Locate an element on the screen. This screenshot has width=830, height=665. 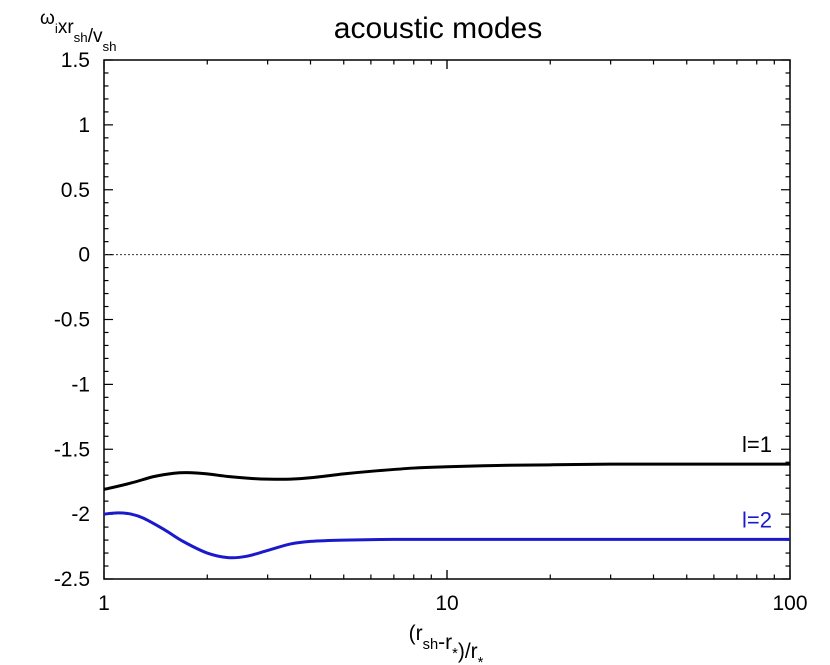
y-tick-label: -0.5 is located at coordinates (72, 320).